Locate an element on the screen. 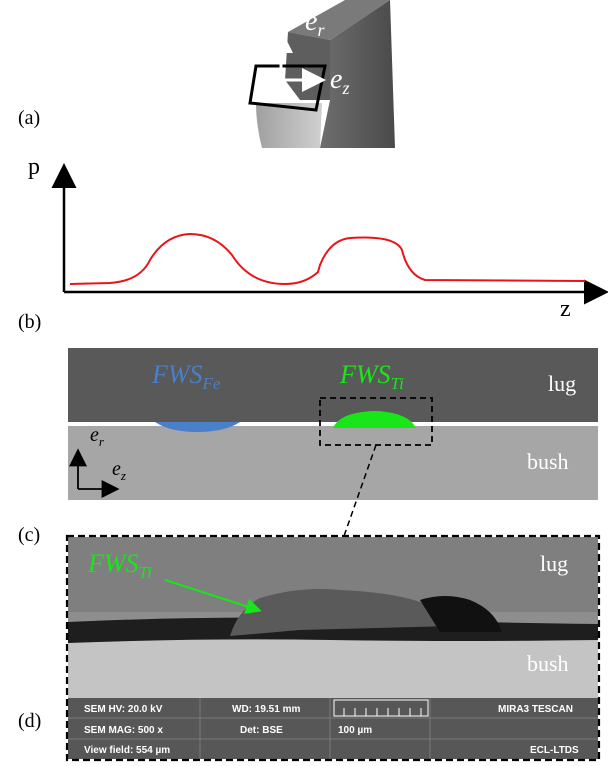 The image size is (608, 766). bush-label-d: bush is located at coordinates (548, 663).